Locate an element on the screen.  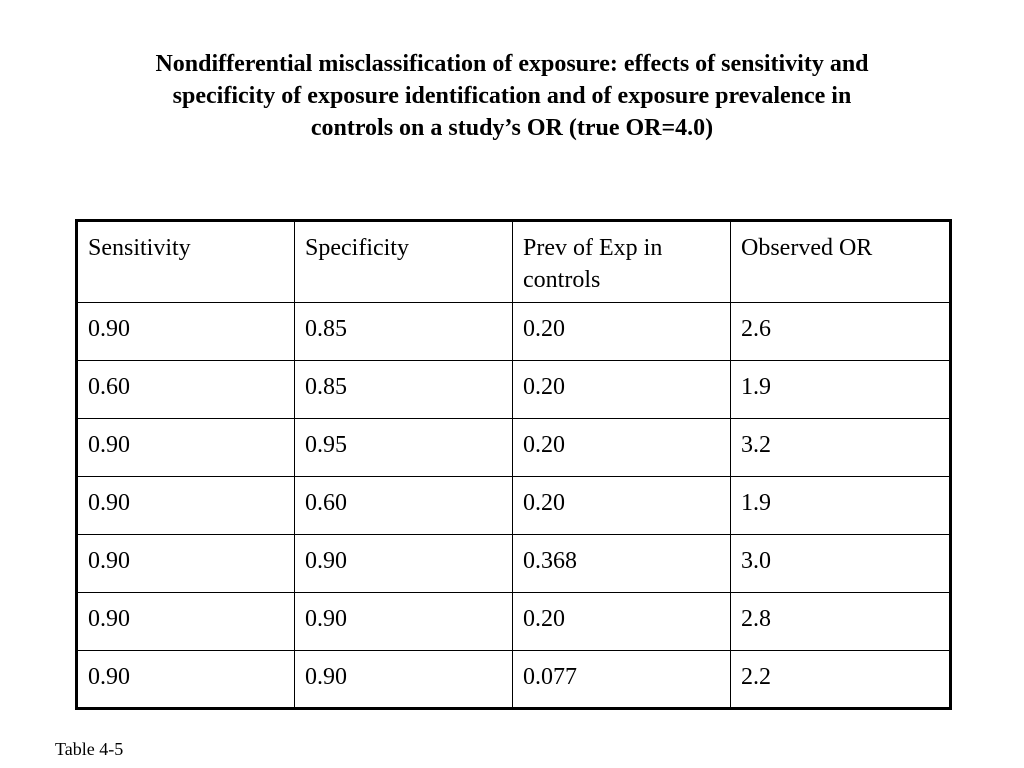
cell-sensitivity: 0.60 is located at coordinates (185, 389).